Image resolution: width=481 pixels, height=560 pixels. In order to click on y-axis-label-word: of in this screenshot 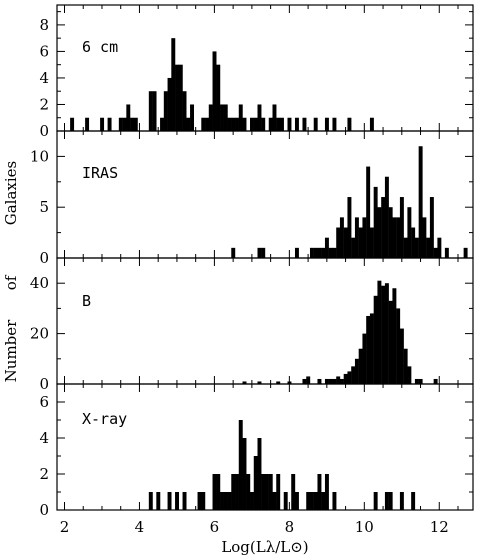, I will do `click(11, 282)`.